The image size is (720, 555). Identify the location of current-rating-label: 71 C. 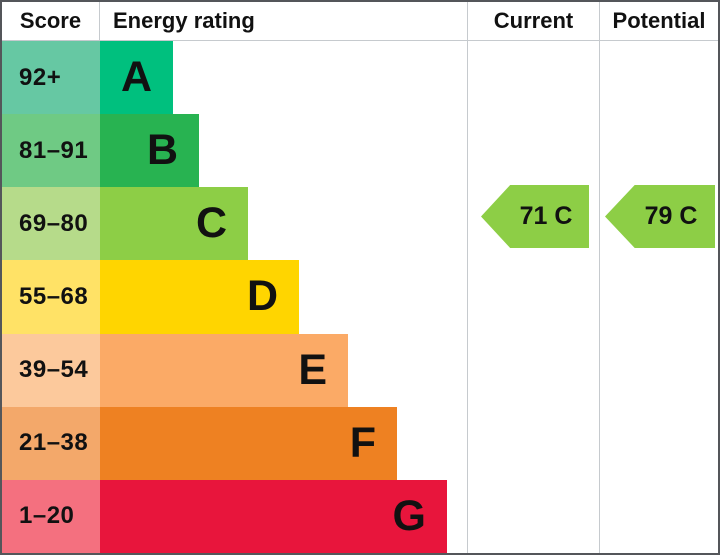
(546, 216).